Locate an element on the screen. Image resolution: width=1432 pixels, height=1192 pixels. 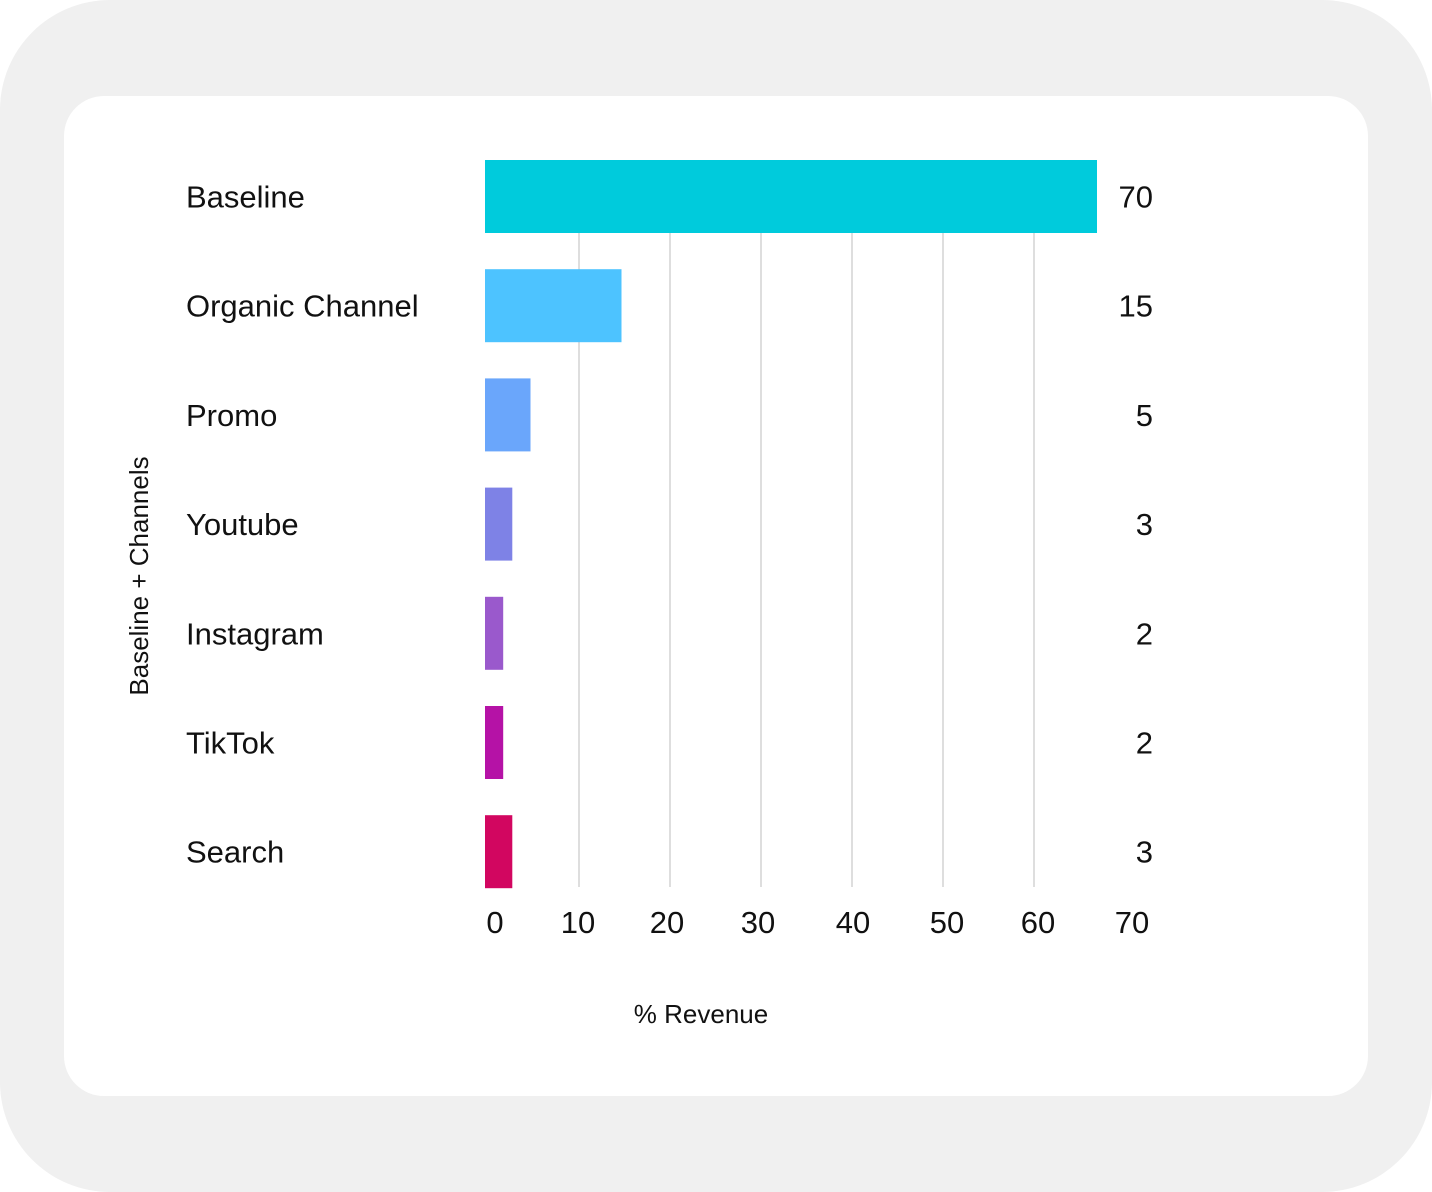
data-label: 5 is located at coordinates (1144, 415).